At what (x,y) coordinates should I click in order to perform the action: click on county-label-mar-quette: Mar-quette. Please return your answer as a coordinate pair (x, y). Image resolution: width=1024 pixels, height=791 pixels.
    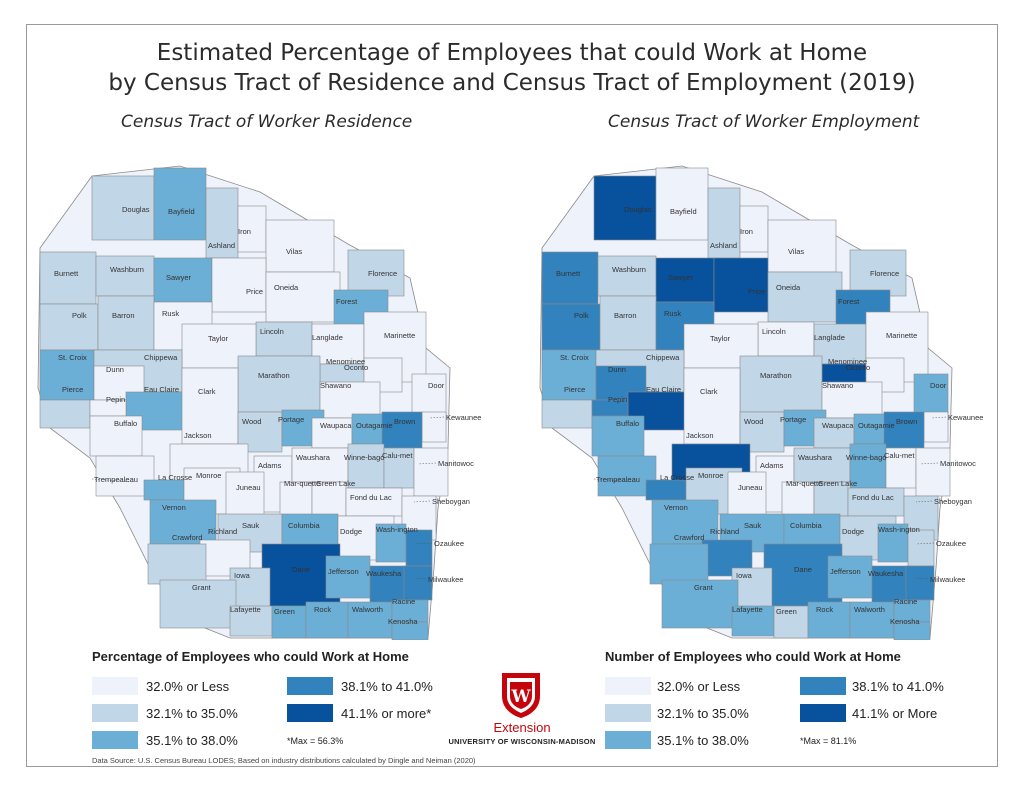
    Looking at the image, I should click on (804, 483).